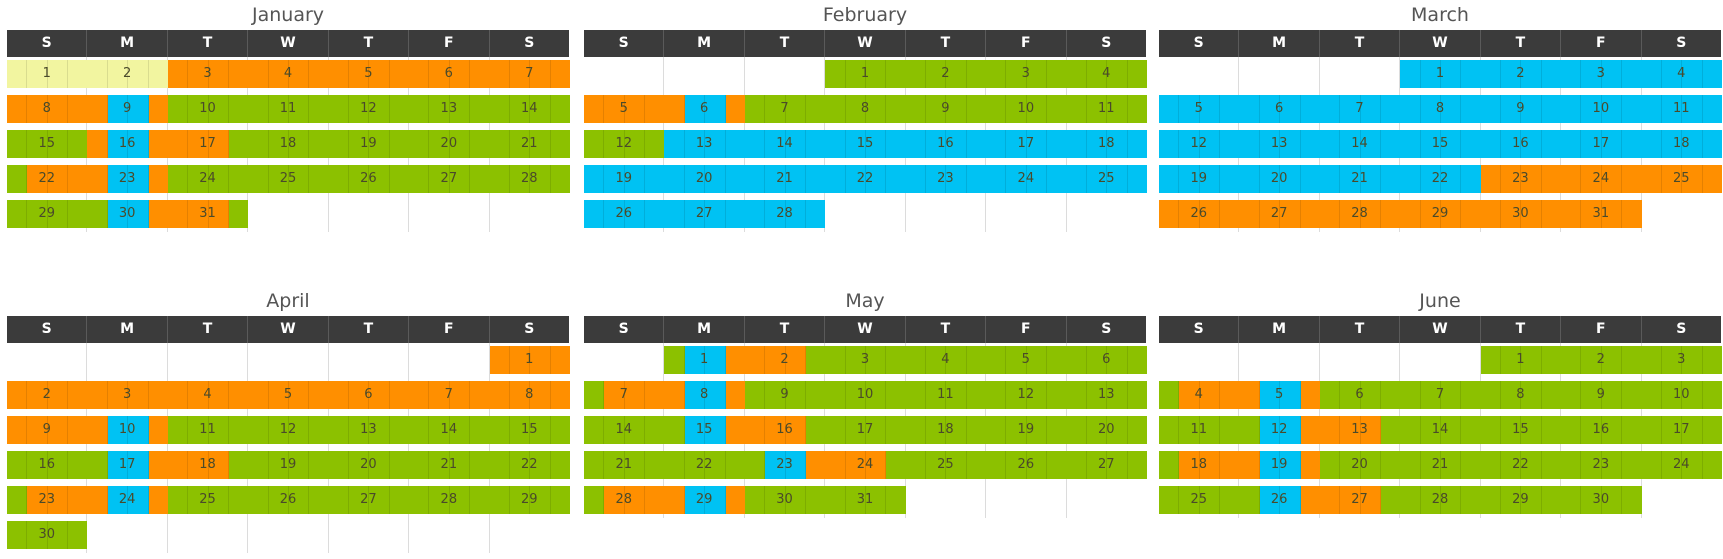  What do you see at coordinates (288, 179) in the screenshot?
I see `day-cell: 25` at bounding box center [288, 179].